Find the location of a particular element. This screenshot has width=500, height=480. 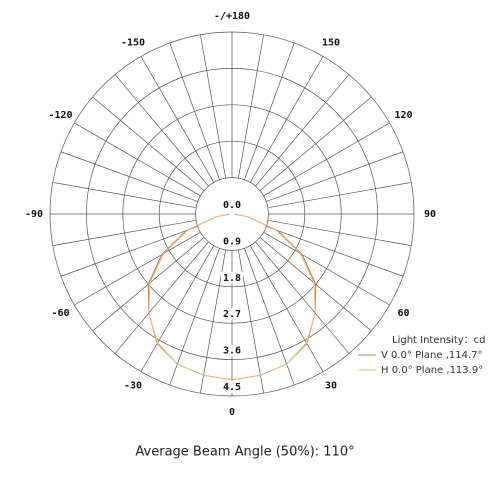

angle-tick-label: -60 is located at coordinates (60, 313).